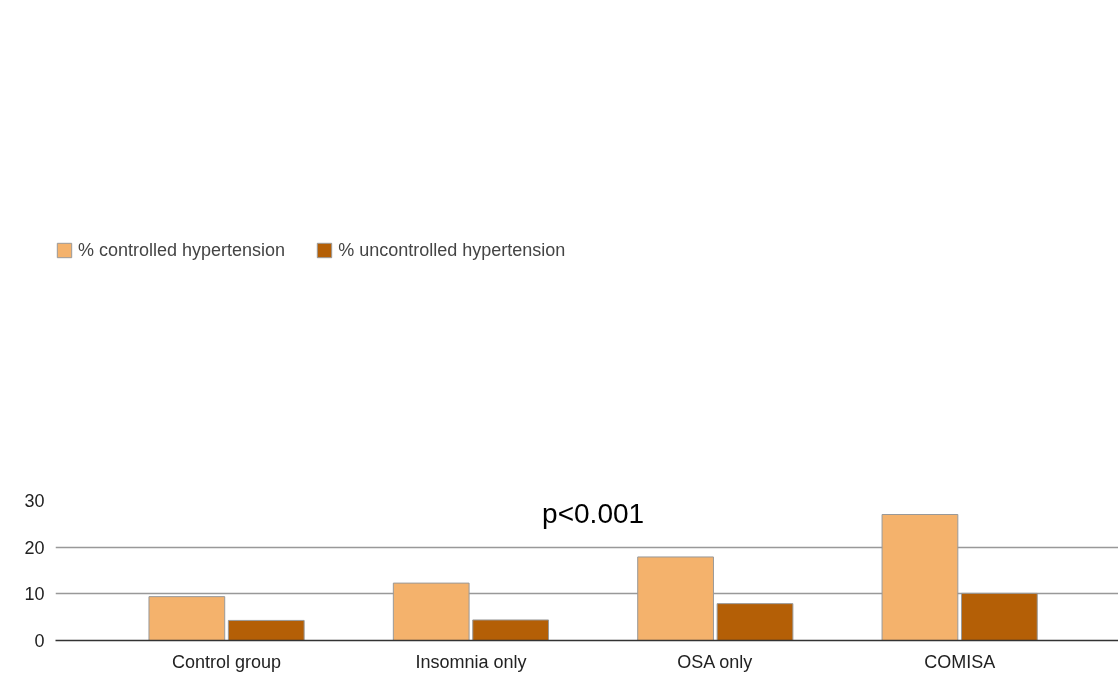  I want to click on y-tick-label: 20, so click(34, 547).